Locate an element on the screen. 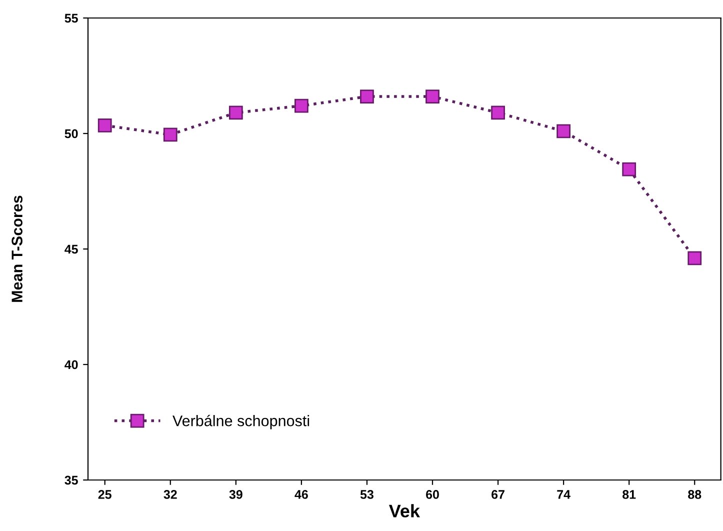 The height and width of the screenshot is (531, 723). x-tick-label: 74 is located at coordinates (563, 494).